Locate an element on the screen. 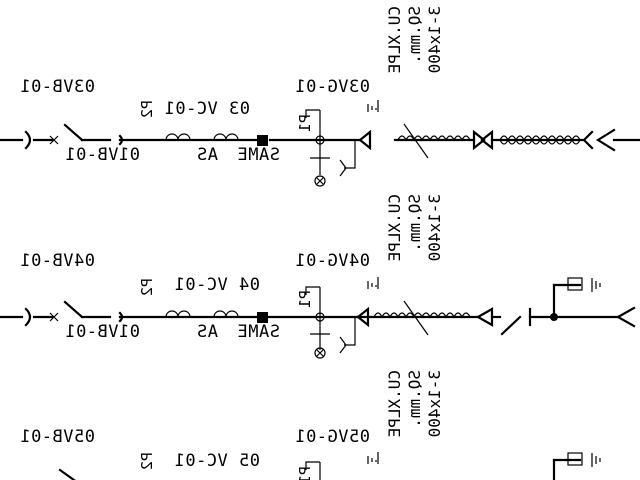 The image size is (640, 480). vg-label: 04VG-01 is located at coordinates (332, 261).